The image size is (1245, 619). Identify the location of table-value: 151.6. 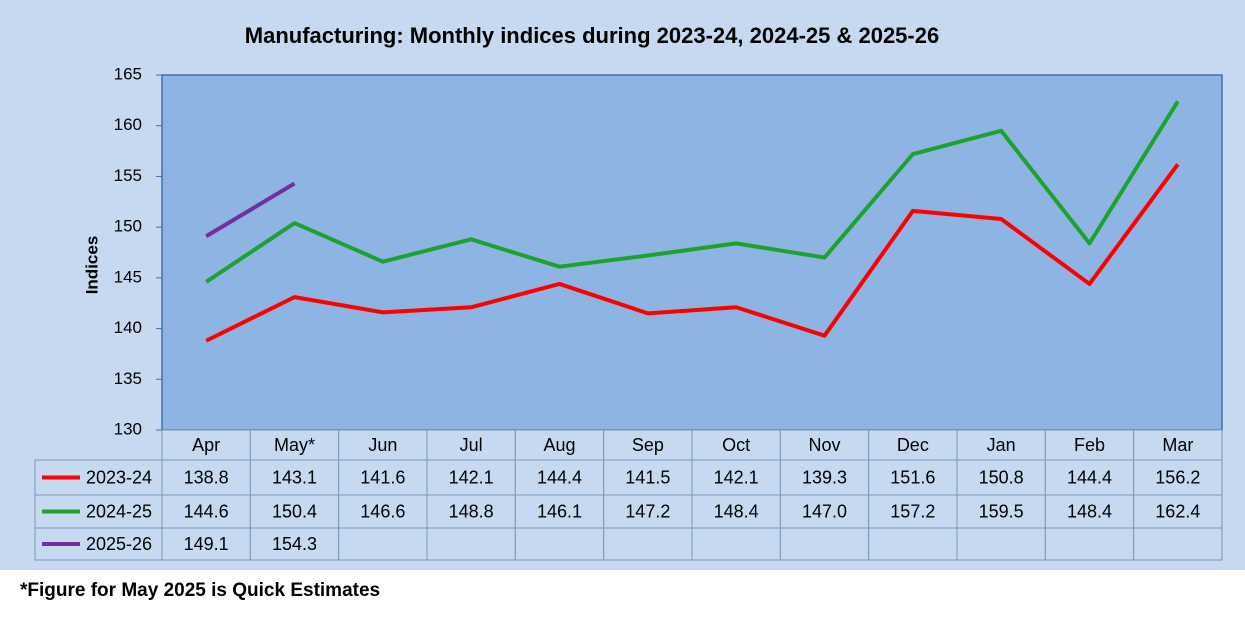
(912, 477).